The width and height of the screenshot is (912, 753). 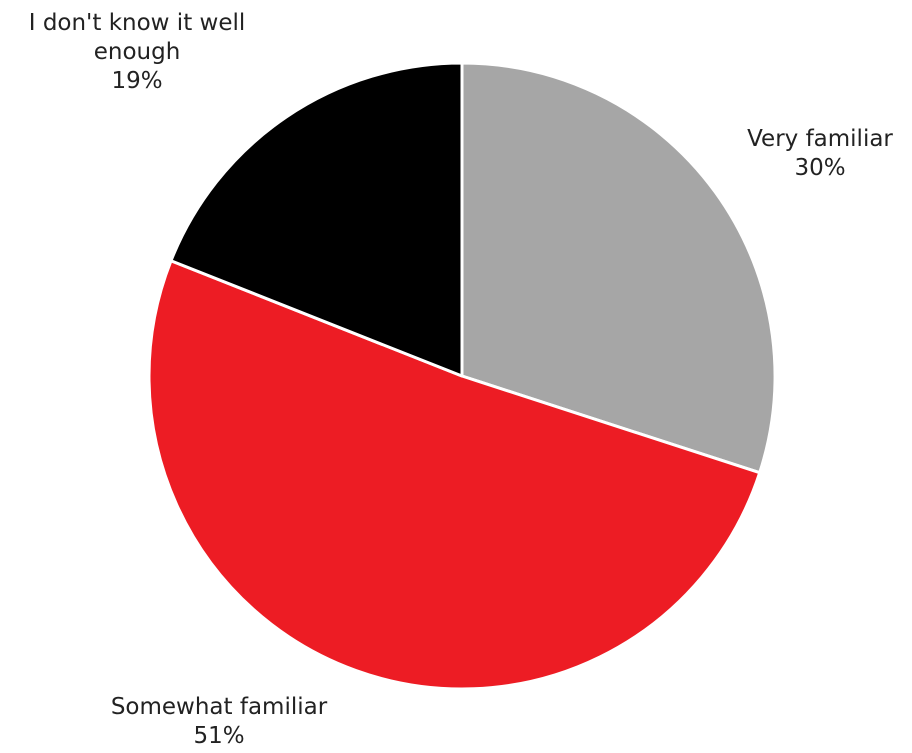 What do you see at coordinates (137, 23) in the screenshot?
I see `slice-label-3-line-1: I don't know it well` at bounding box center [137, 23].